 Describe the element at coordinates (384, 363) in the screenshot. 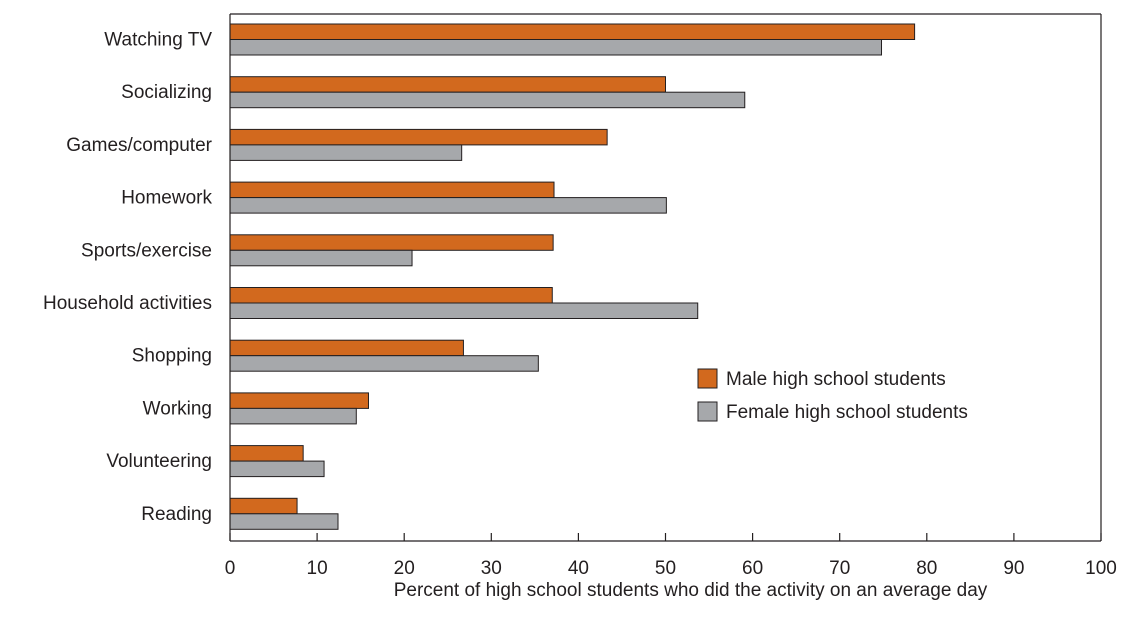

I see `bar-female-shopping` at that location.